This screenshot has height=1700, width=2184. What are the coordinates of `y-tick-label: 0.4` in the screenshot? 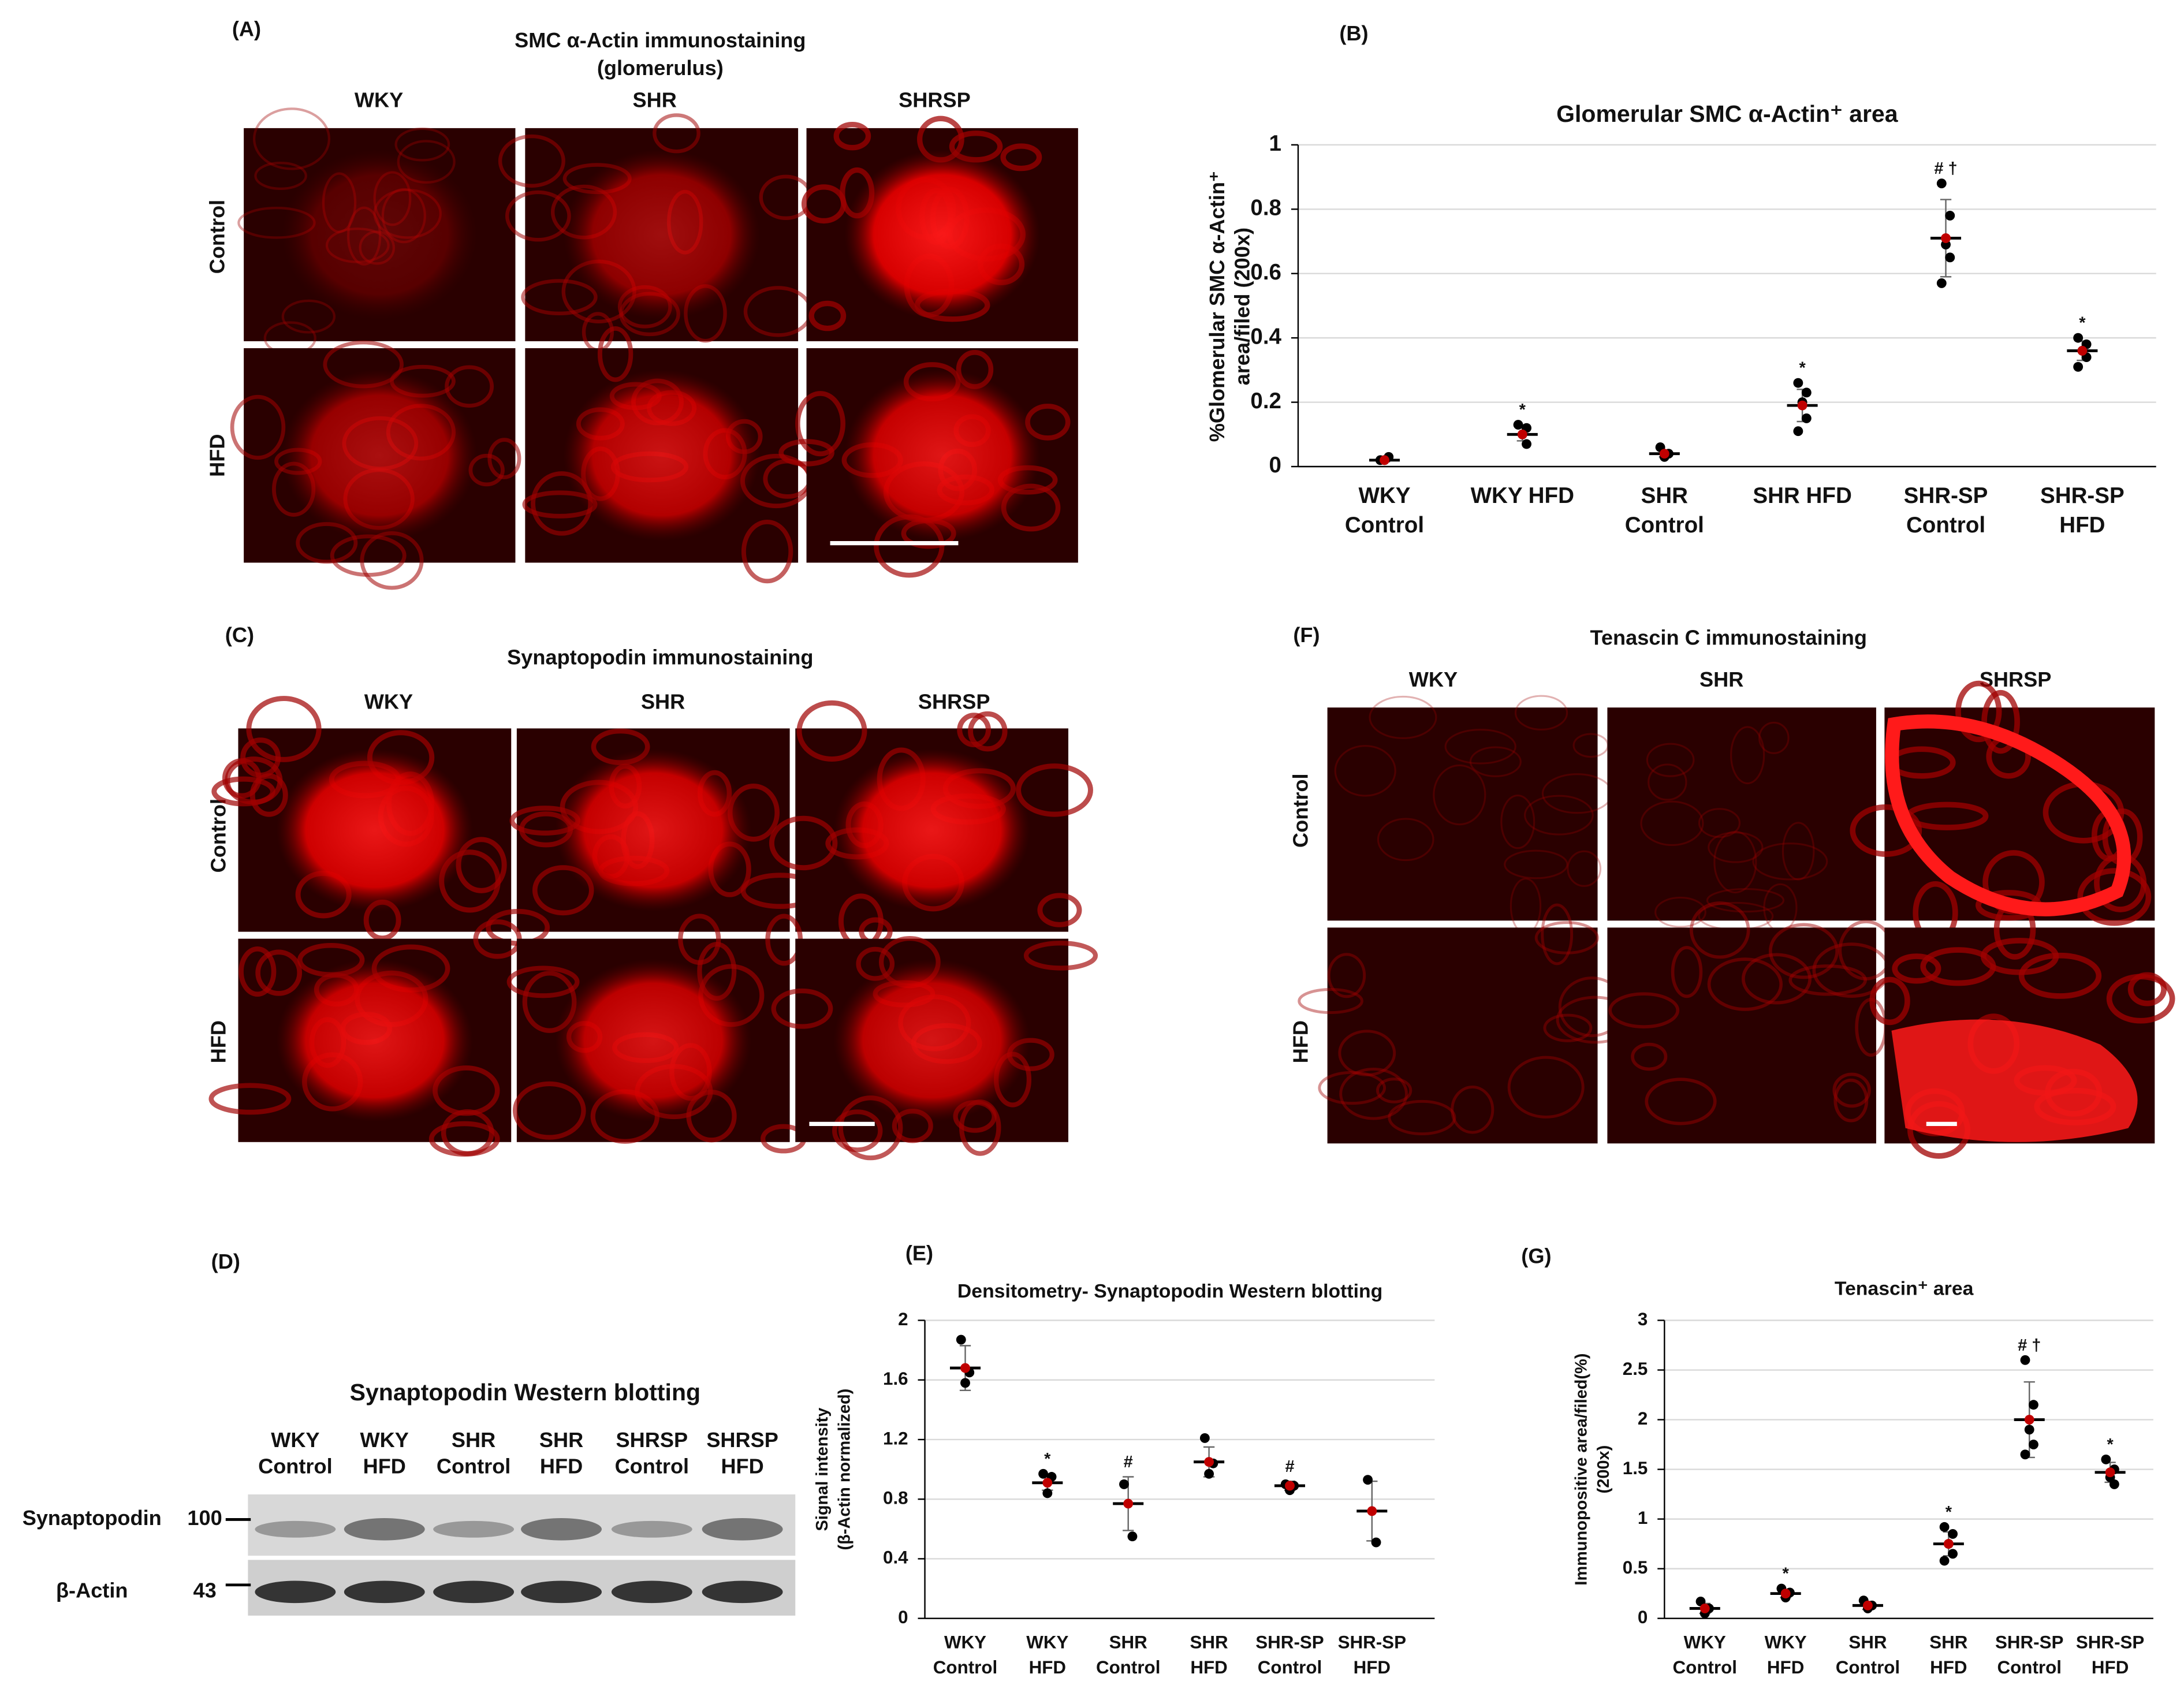 It's located at (1265, 336).